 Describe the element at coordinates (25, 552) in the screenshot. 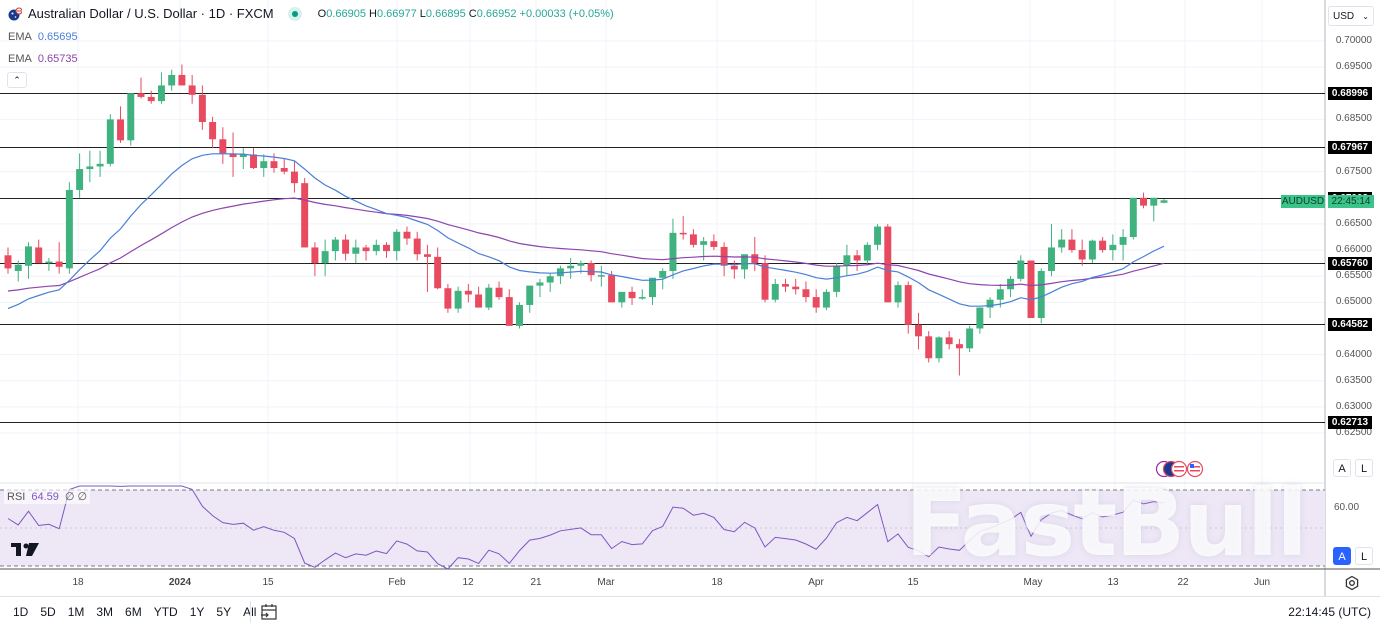

I see `tradingview-logo-icon` at that location.